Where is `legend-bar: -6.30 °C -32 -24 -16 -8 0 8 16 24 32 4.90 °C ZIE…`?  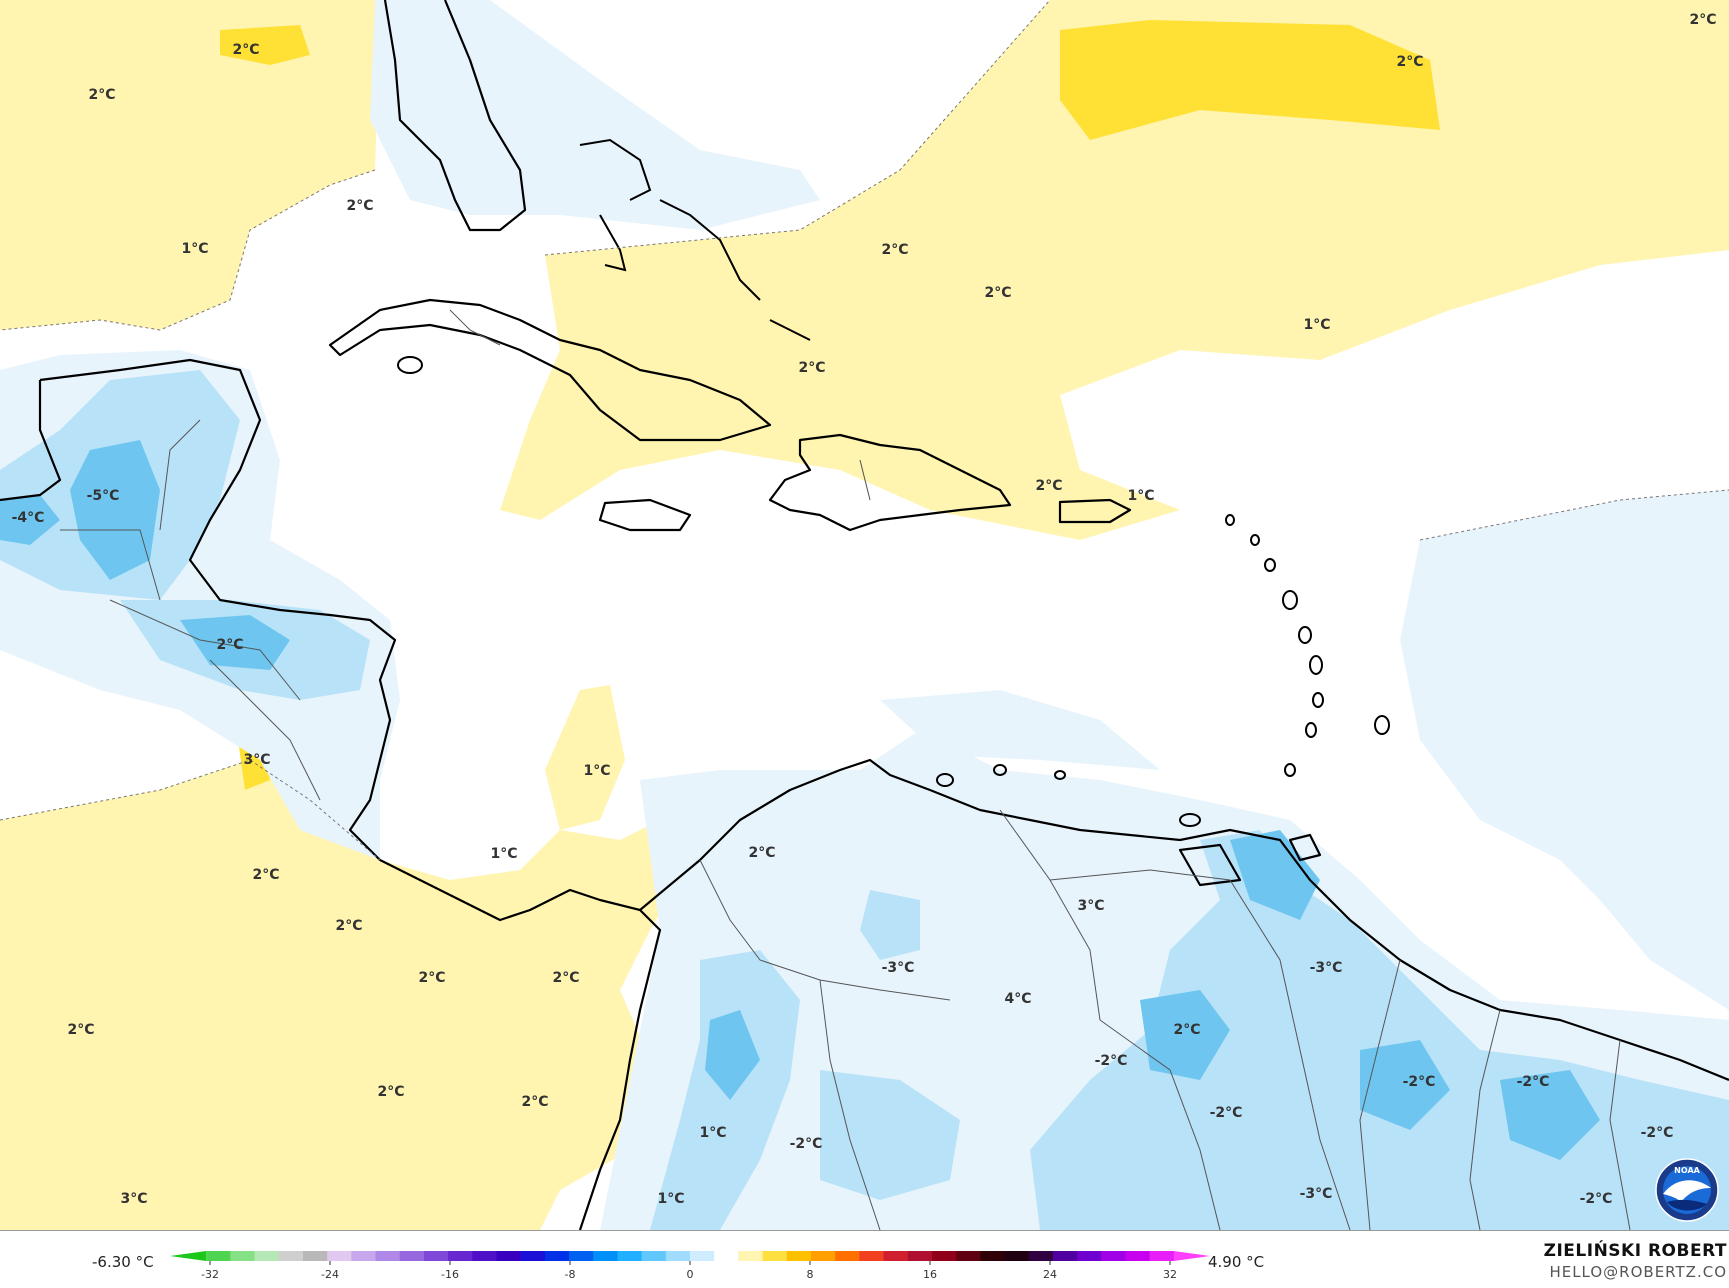 legend-bar: -6.30 °C -32 -24 -16 -8 0 8 16 24 32 4.90 °C ZIE… is located at coordinates (864, 1259).